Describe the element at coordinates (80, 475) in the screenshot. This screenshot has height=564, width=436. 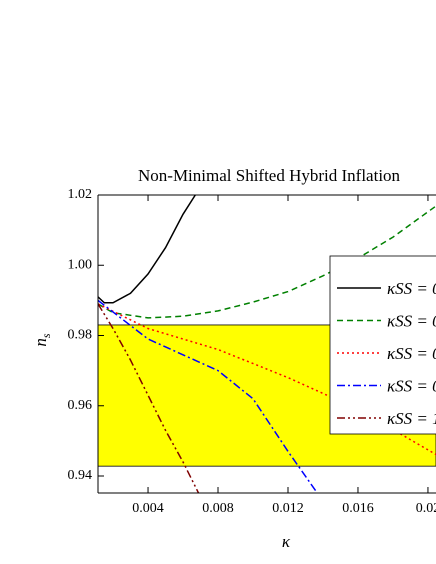
I see `y-tick-label: 0.94` at that location.